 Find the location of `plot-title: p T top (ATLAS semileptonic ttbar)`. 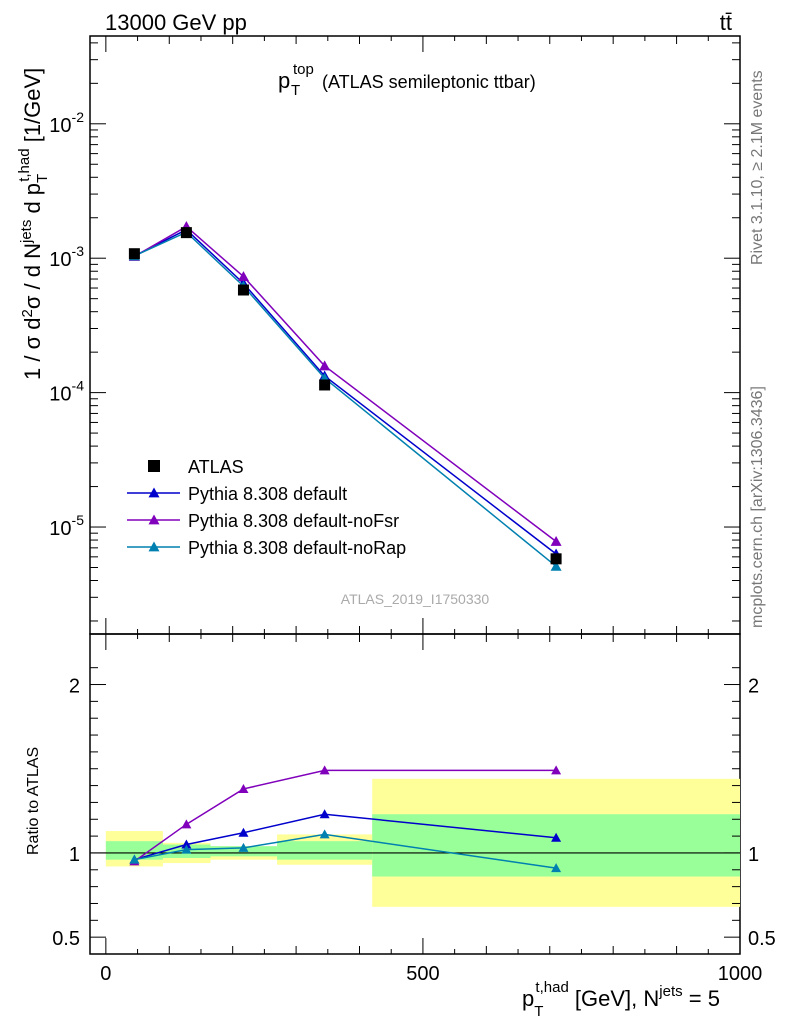

plot-title: p T top (ATLAS semileptonic ttbar) is located at coordinates (407, 80).